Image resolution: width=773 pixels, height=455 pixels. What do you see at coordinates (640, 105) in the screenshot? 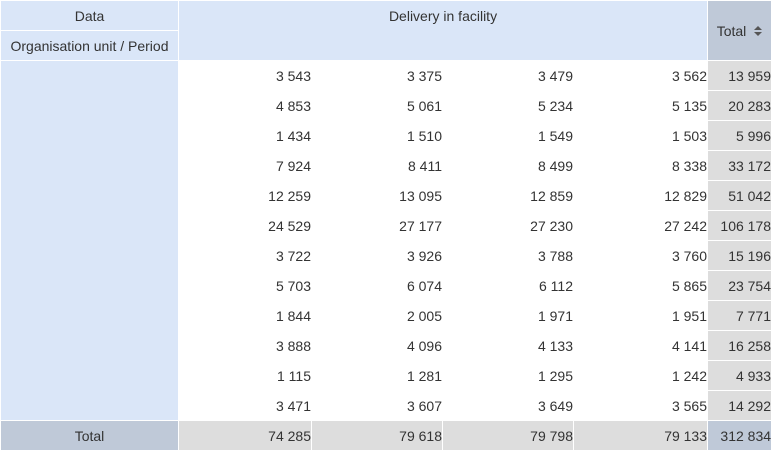
I see `value-cell: 5 135` at bounding box center [640, 105].